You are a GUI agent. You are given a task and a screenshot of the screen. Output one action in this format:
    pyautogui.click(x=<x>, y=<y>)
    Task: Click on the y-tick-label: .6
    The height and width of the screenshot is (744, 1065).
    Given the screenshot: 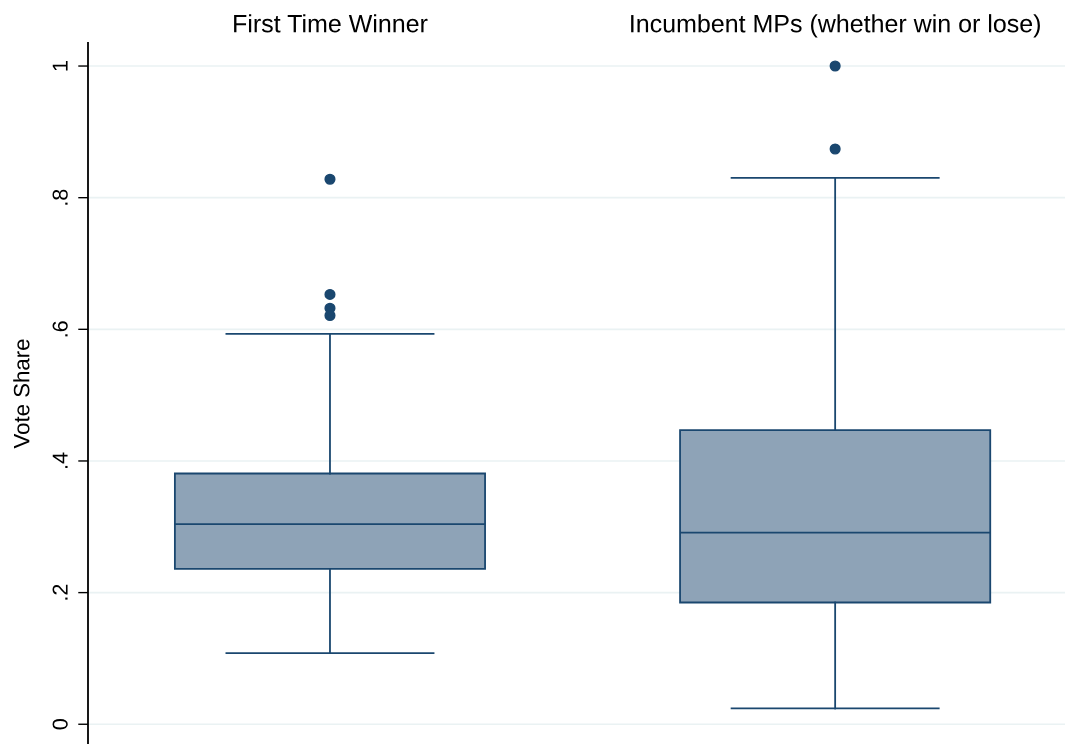 What is the action you would take?
    pyautogui.click(x=60, y=329)
    